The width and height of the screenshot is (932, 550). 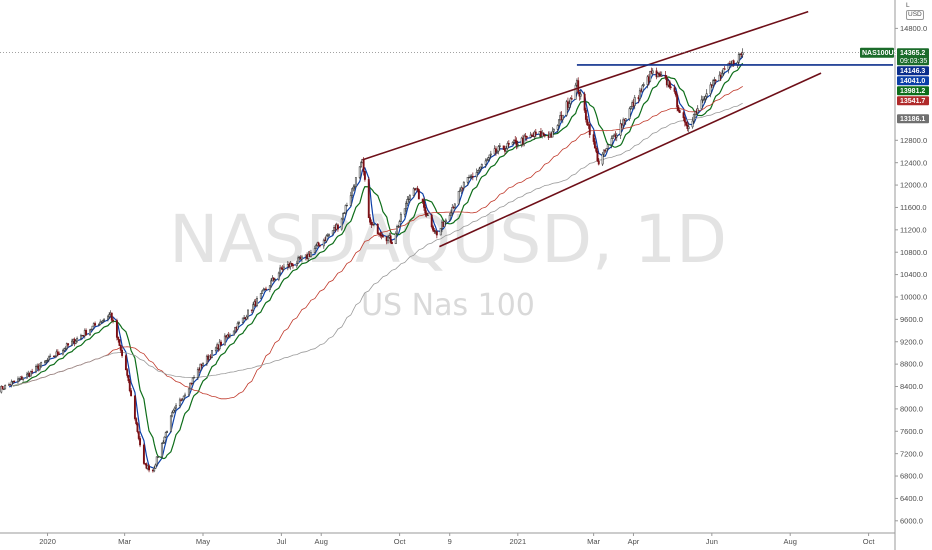 I want to click on currency-badge: USD, so click(x=915, y=15).